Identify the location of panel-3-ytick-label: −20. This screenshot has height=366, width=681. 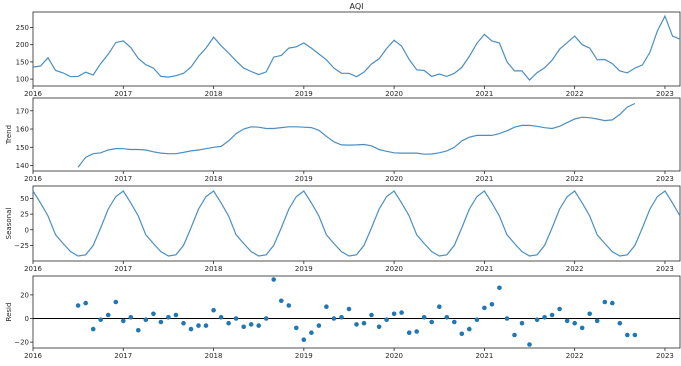
(21, 343).